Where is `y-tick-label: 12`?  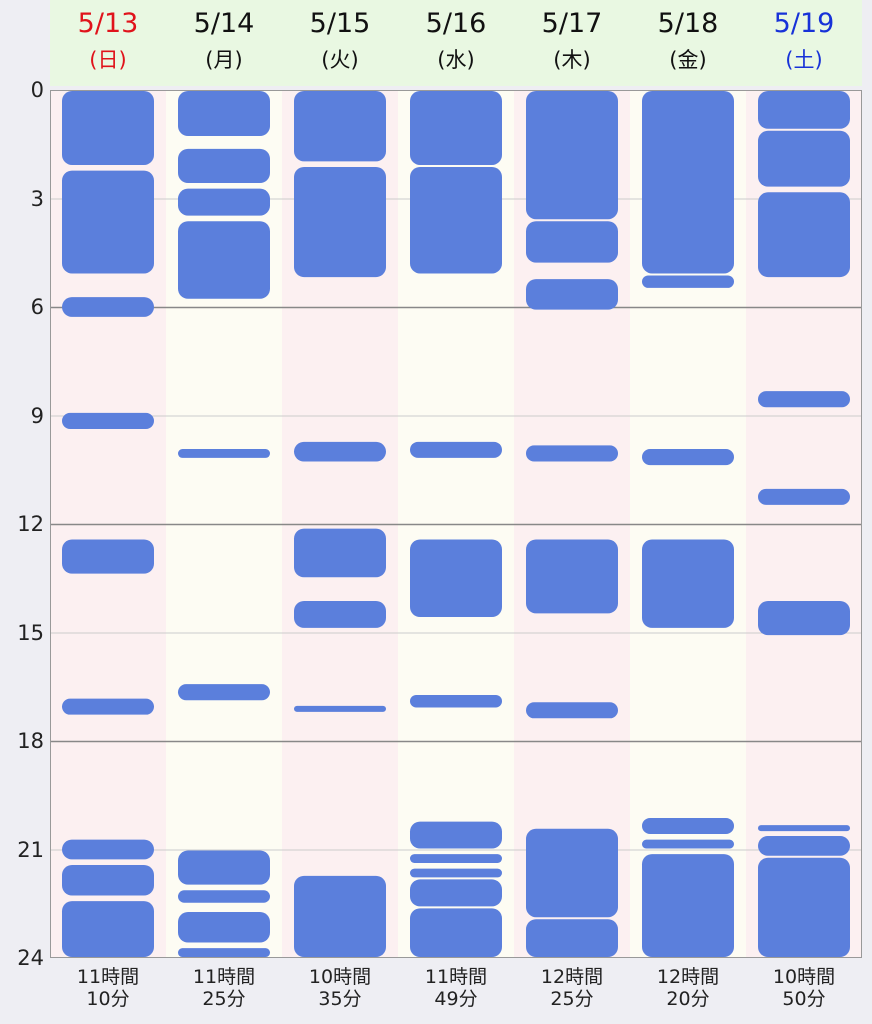 y-tick-label: 12 is located at coordinates (30, 524).